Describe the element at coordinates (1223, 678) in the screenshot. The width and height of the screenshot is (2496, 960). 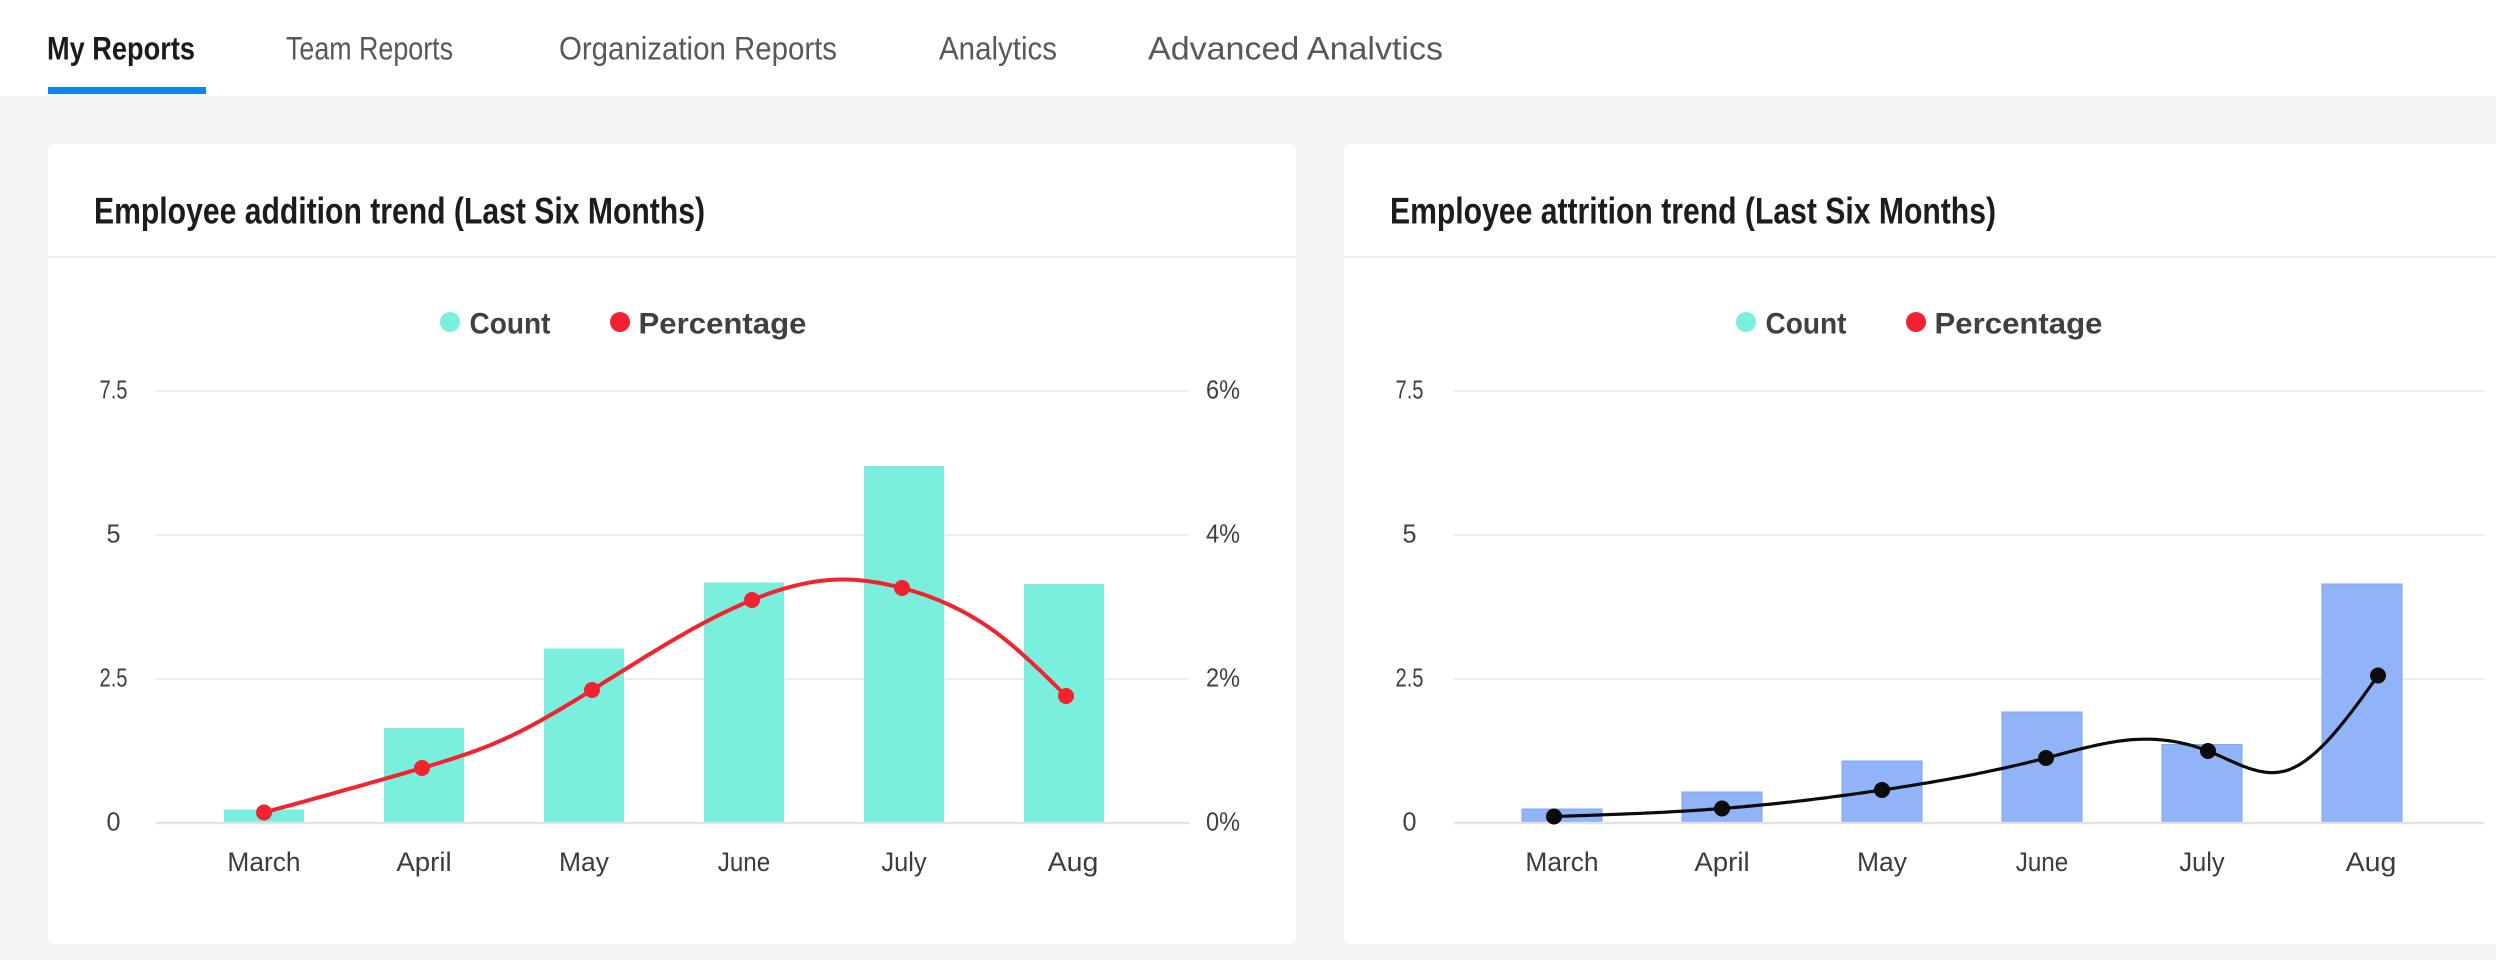
I see `svg-text: 2%` at that location.